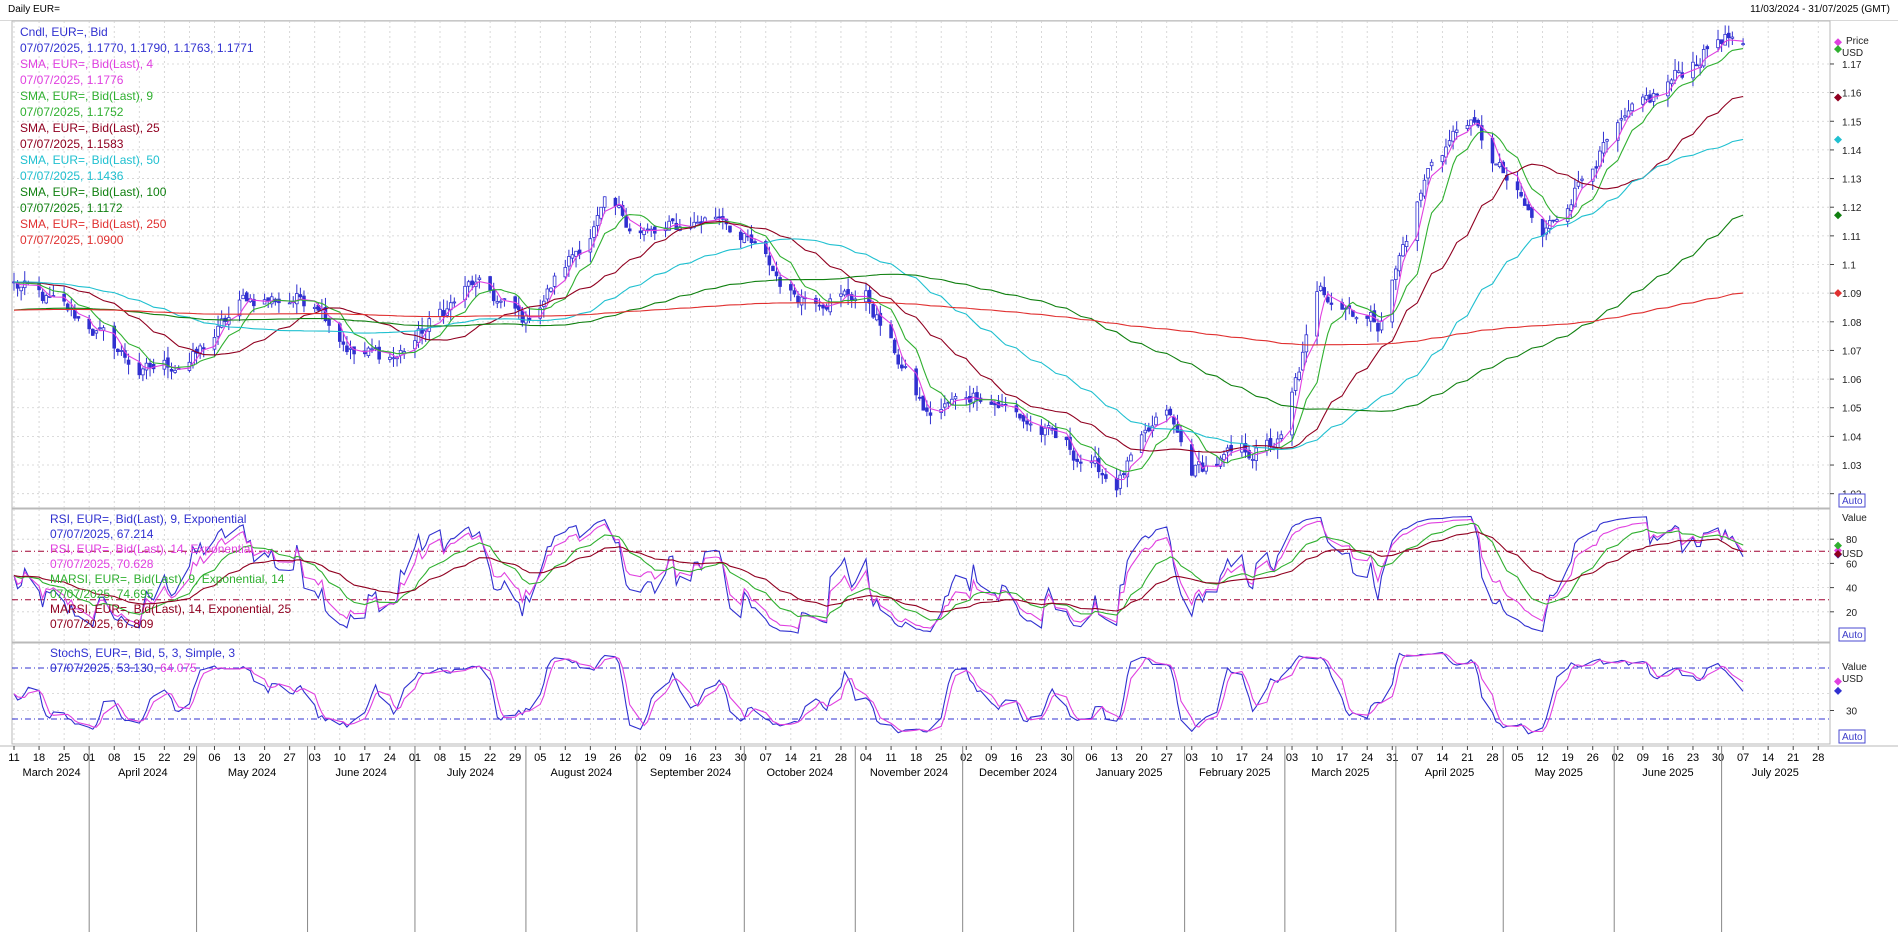  What do you see at coordinates (878, 574) in the screenshot?
I see `rsi-14-line` at bounding box center [878, 574].